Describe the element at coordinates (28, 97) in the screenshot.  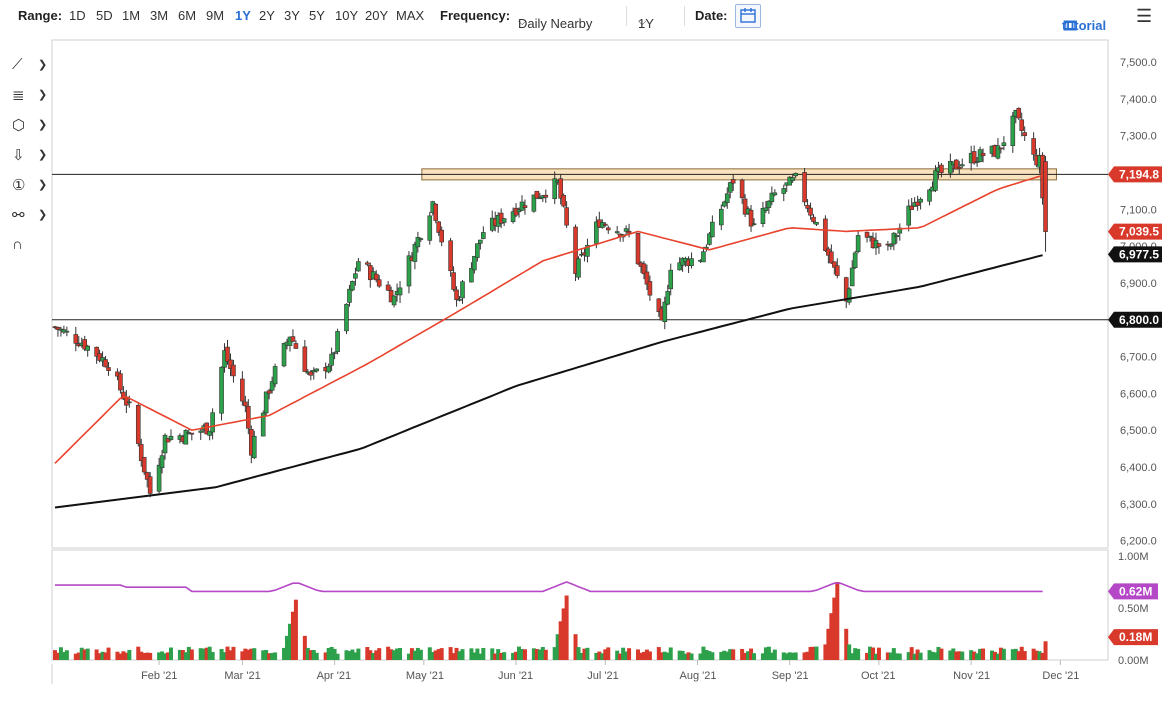
I see `tool-button: ≣ ❯` at that location.